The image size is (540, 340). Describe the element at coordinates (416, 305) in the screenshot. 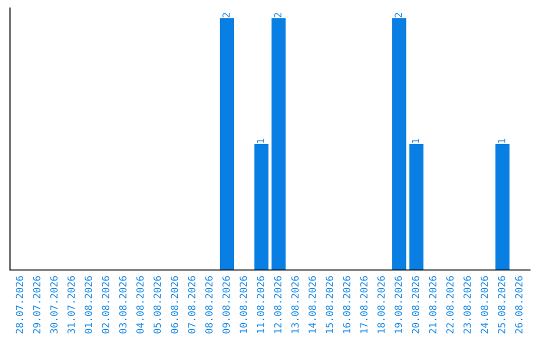

I see `x-tick-label: 20.08.2026` at that location.